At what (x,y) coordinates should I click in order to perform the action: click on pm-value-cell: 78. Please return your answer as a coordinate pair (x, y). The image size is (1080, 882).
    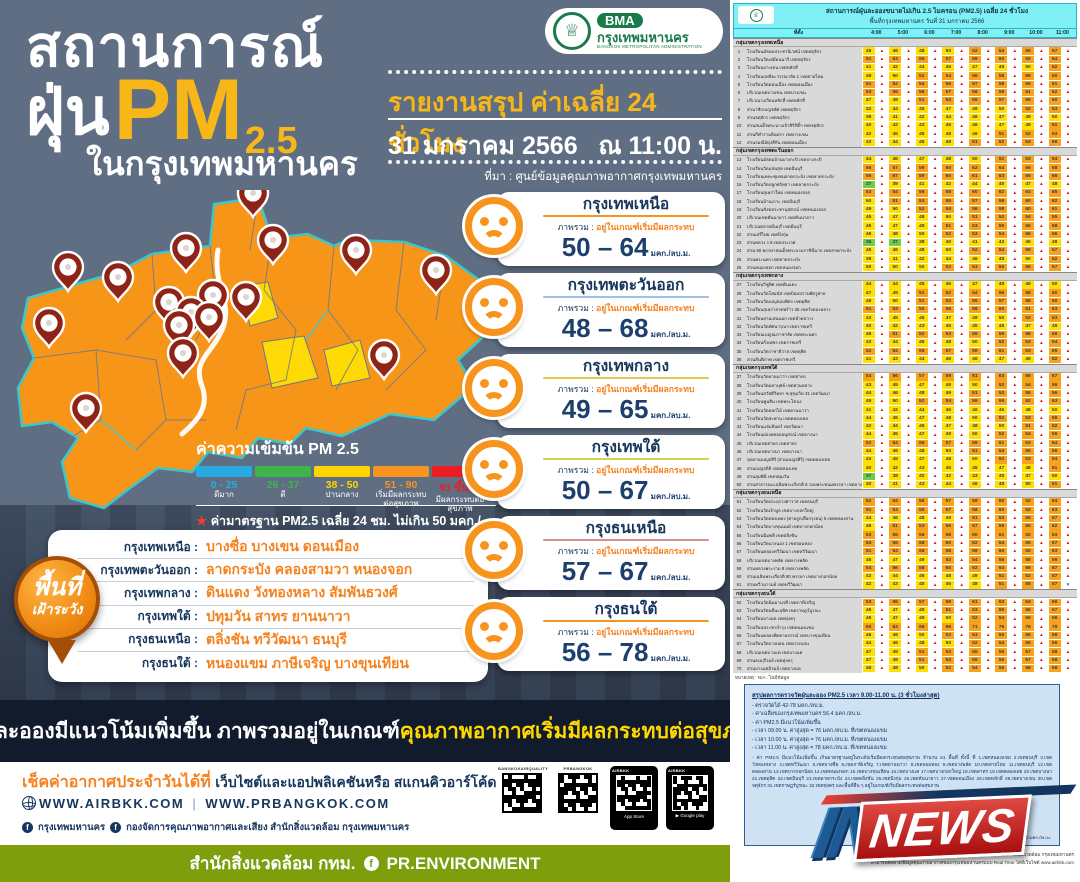
    Looking at the image, I should click on (1054, 627).